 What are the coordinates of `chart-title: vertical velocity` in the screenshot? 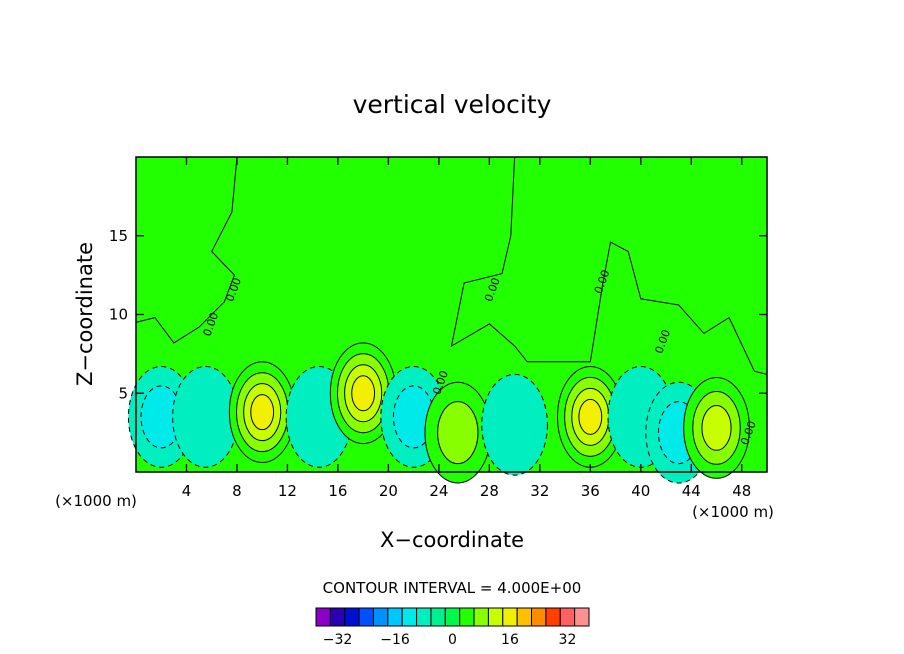 It's located at (452, 104).